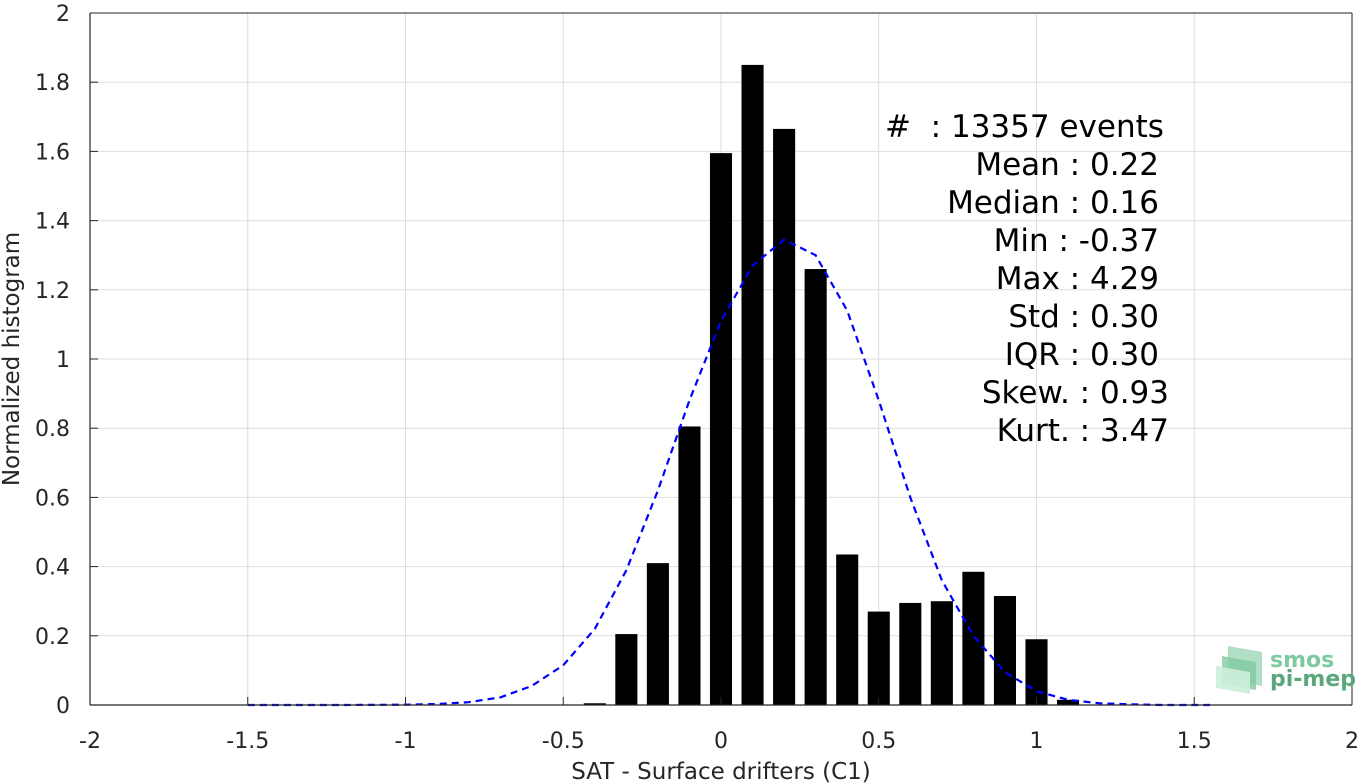 Image resolution: width=1366 pixels, height=784 pixels. Describe the element at coordinates (52, 152) in the screenshot. I see `y-tick-label: 1.6` at that location.